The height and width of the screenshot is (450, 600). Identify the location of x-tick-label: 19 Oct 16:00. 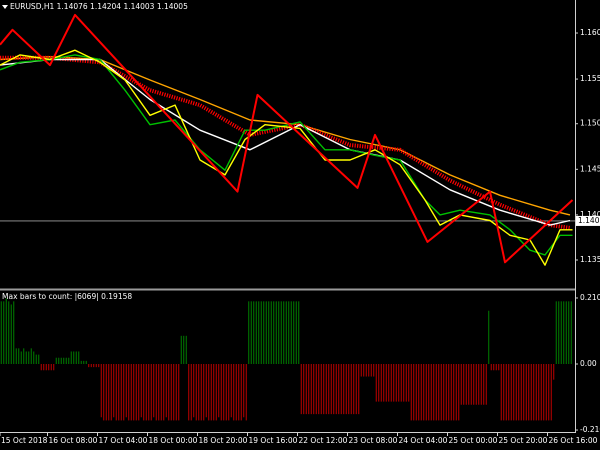
(273, 440).